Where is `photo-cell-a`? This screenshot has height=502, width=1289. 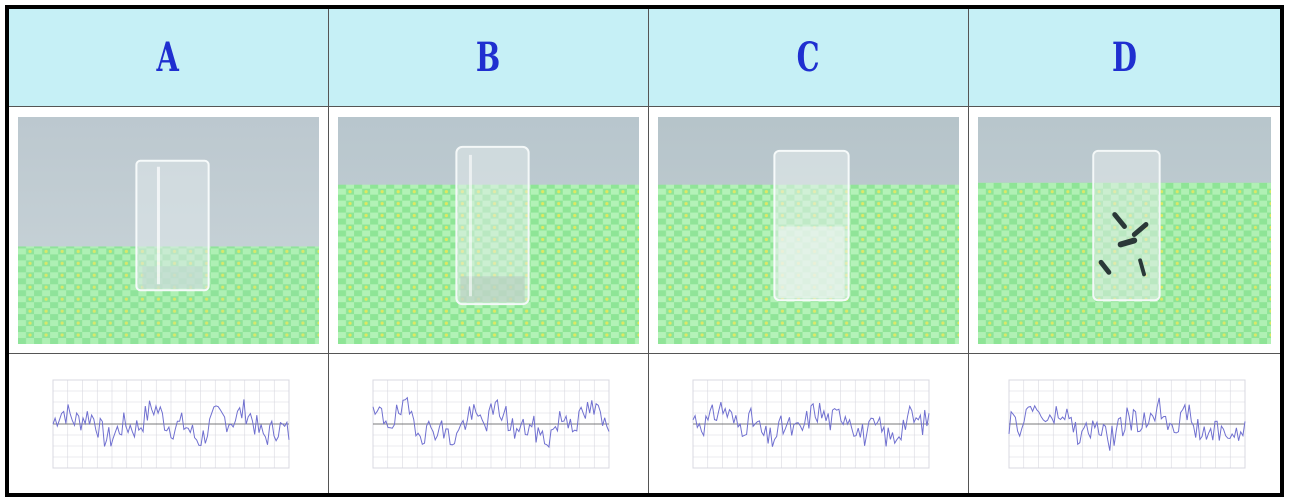 photo-cell-a is located at coordinates (169, 230).